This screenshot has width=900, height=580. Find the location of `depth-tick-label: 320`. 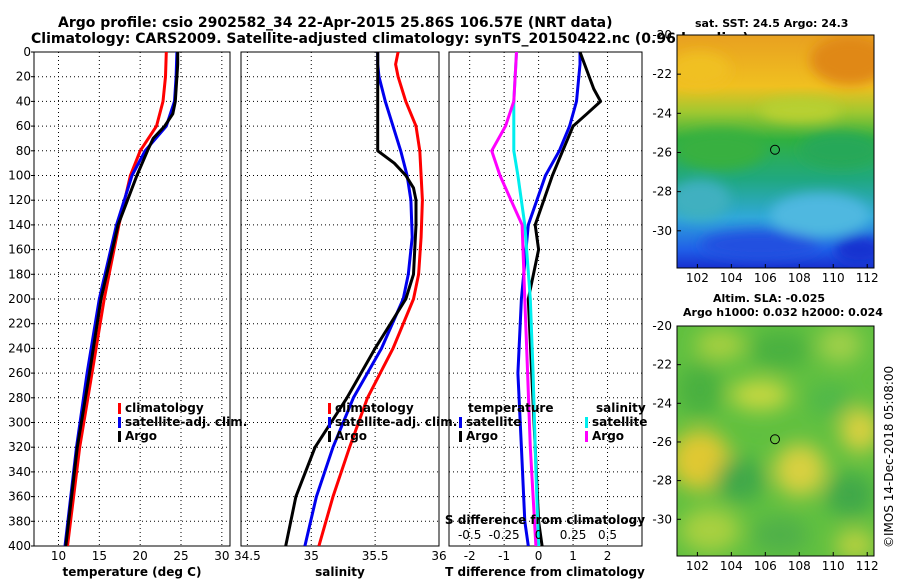

depth-tick-label: 320 is located at coordinates (19, 447).